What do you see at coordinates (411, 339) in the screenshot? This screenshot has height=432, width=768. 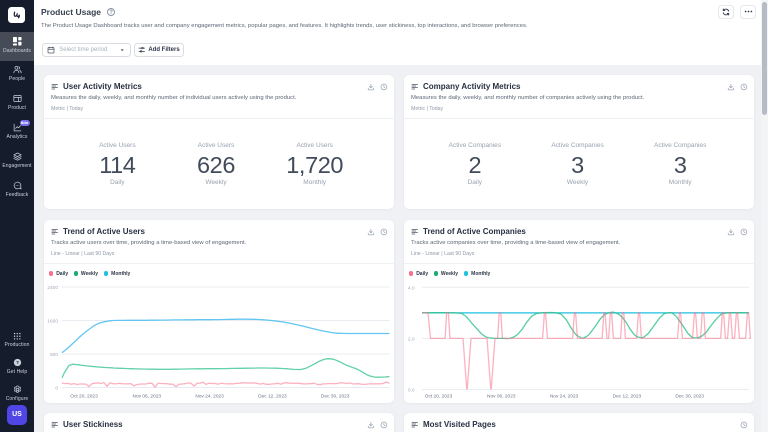 I see `svg-text: 2.0` at bounding box center [411, 339].